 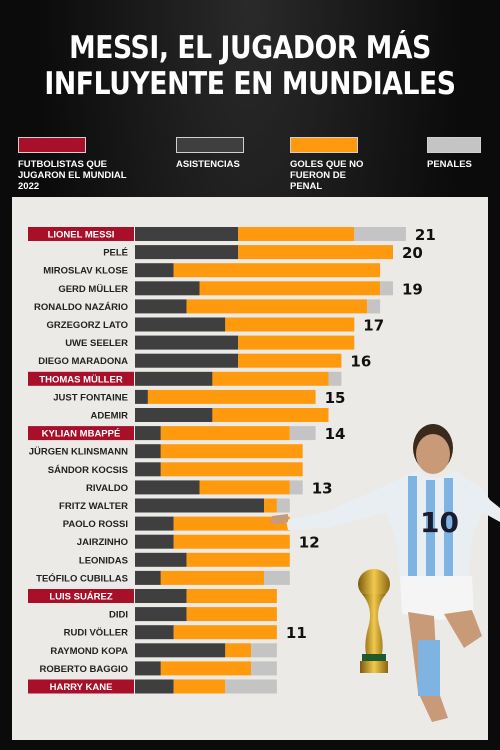 What do you see at coordinates (87, 325) in the screenshot?
I see `player-label: GRZEGORZ LATO` at bounding box center [87, 325].